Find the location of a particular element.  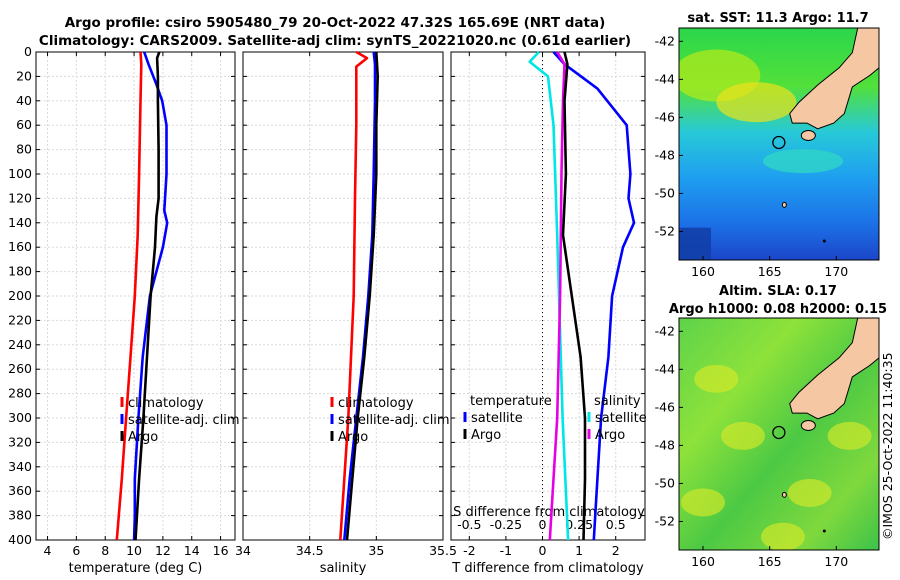

sst-warm-patch is located at coordinates (756, 102).